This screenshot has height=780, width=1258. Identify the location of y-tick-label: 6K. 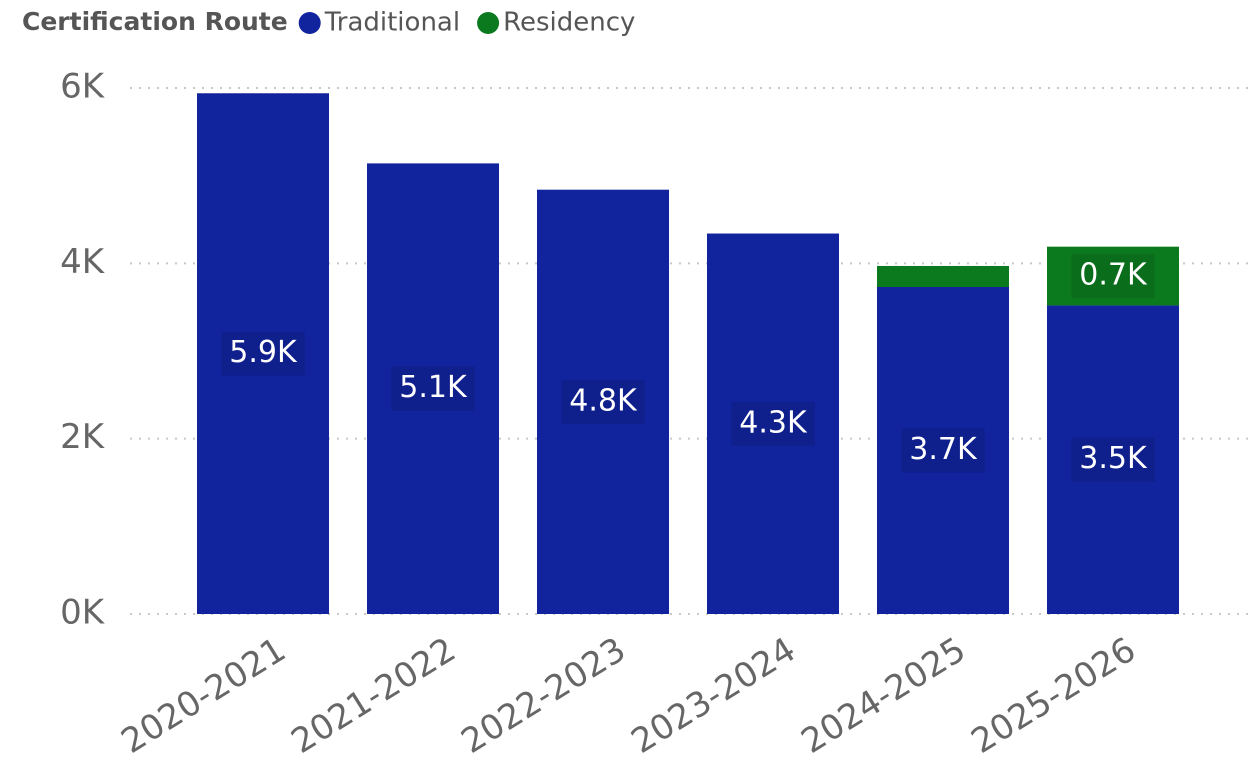
(83, 87).